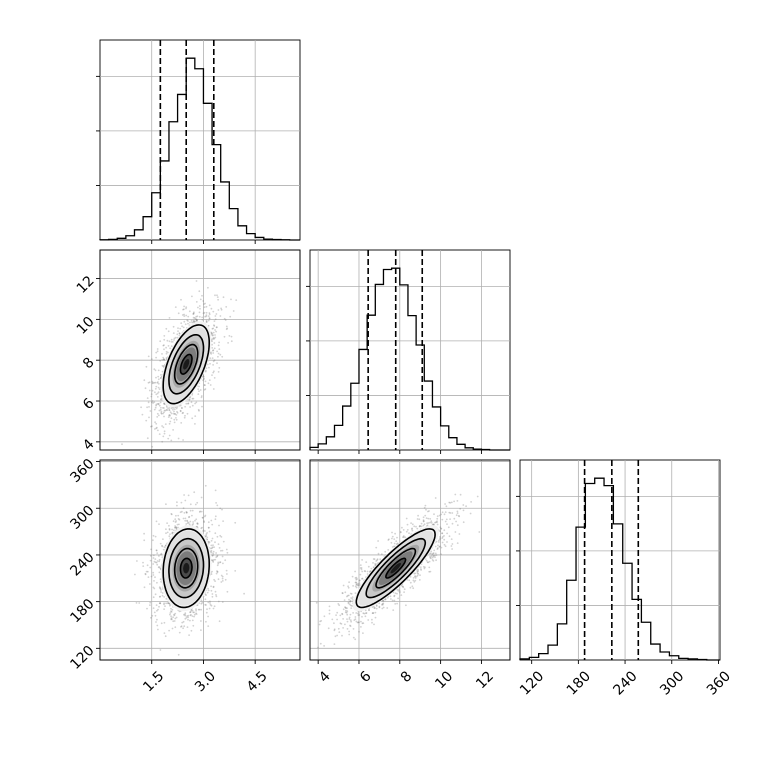  Describe the element at coordinates (186, 568) in the screenshot. I see `density-band` at that location.